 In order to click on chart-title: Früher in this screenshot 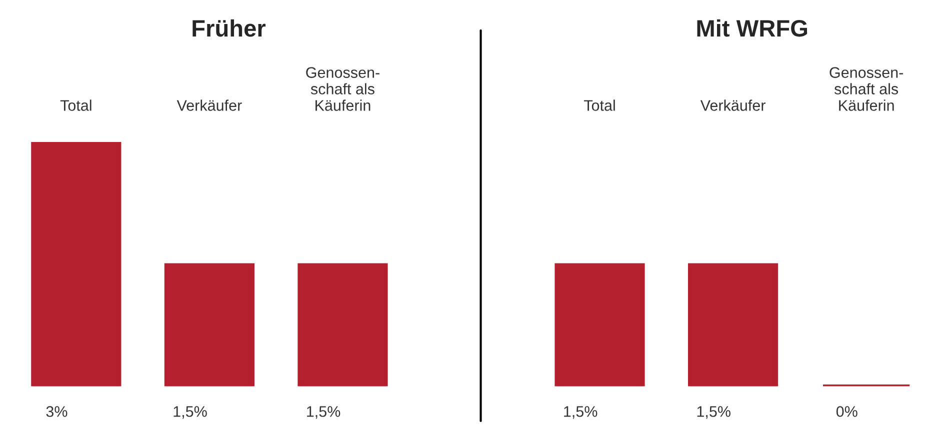, I will do `click(229, 28)`.